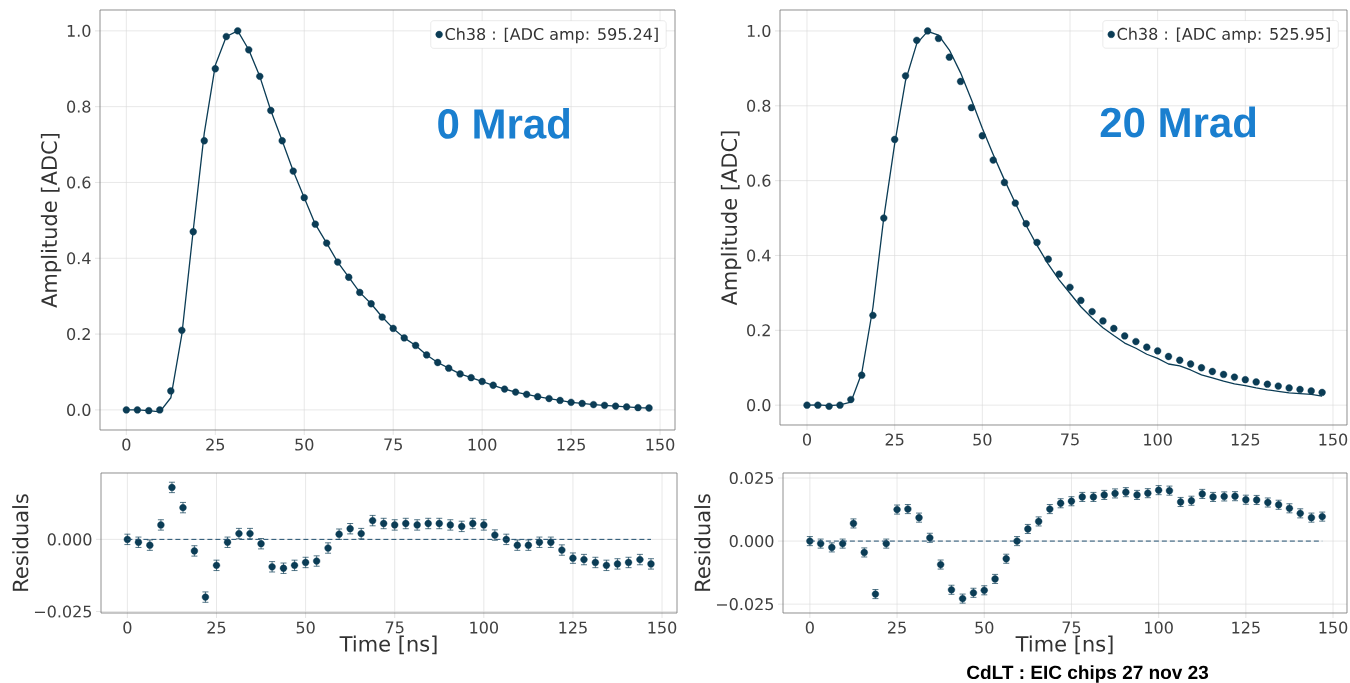 The height and width of the screenshot is (683, 1350). I want to click on y-tick-label: −0.025, so click(63, 611).